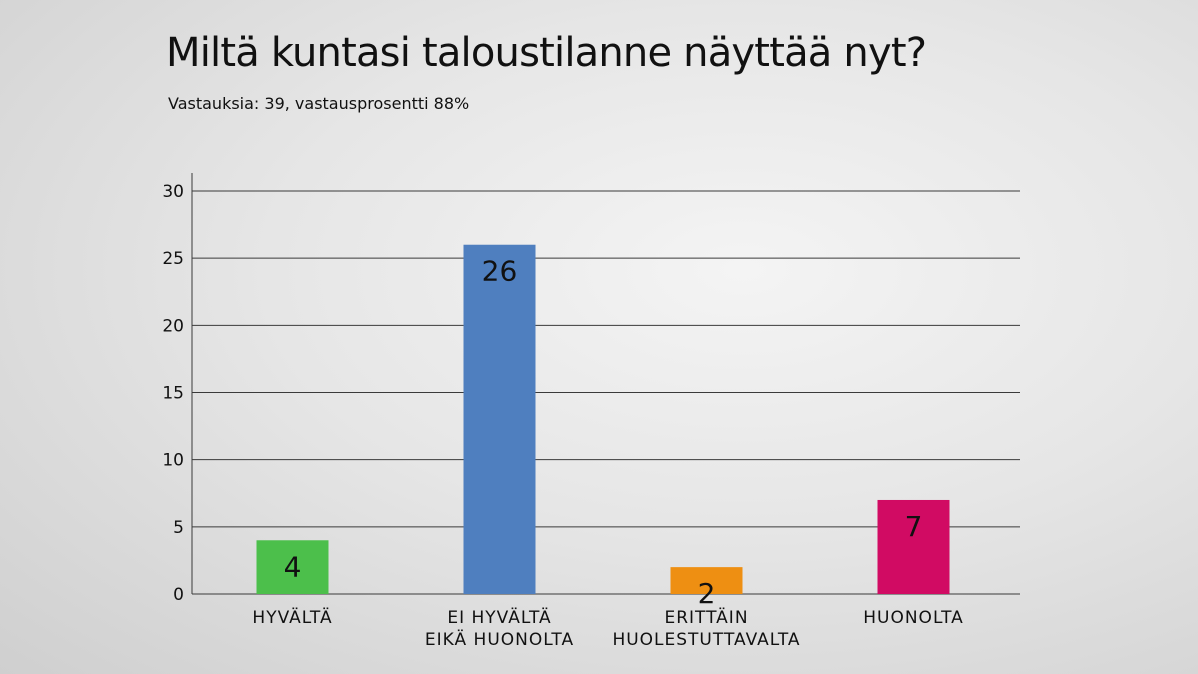 The width and height of the screenshot is (1198, 674). Describe the element at coordinates (173, 259) in the screenshot. I see `y-tick-label: 25` at that location.